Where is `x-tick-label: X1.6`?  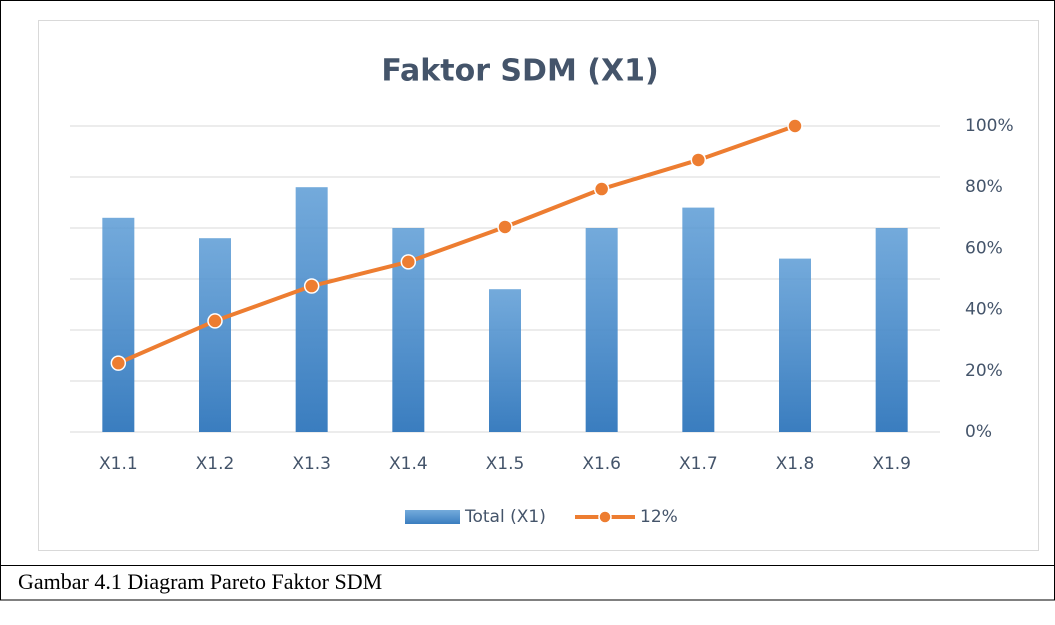
x-tick-label: X1.6 is located at coordinates (601, 464).